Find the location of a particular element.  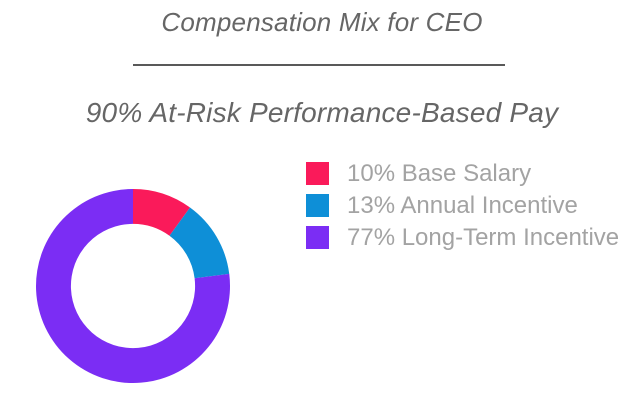

legend-label: 13% Annual Incentive is located at coordinates (462, 205).